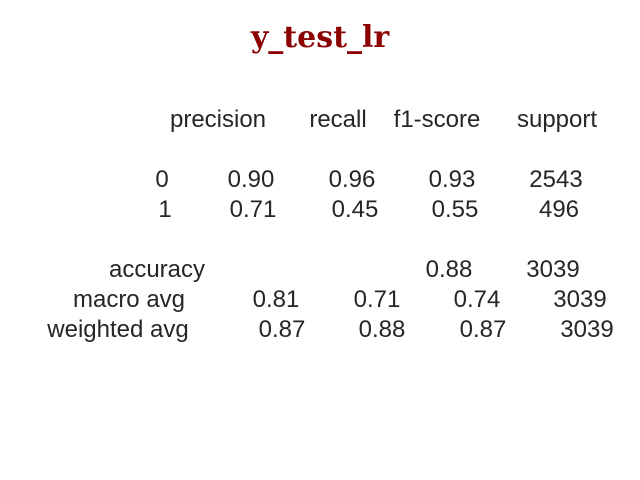 Image resolution: width=640 pixels, height=480 pixels. Describe the element at coordinates (157, 269) in the screenshot. I see `row-label: accuracy` at that location.